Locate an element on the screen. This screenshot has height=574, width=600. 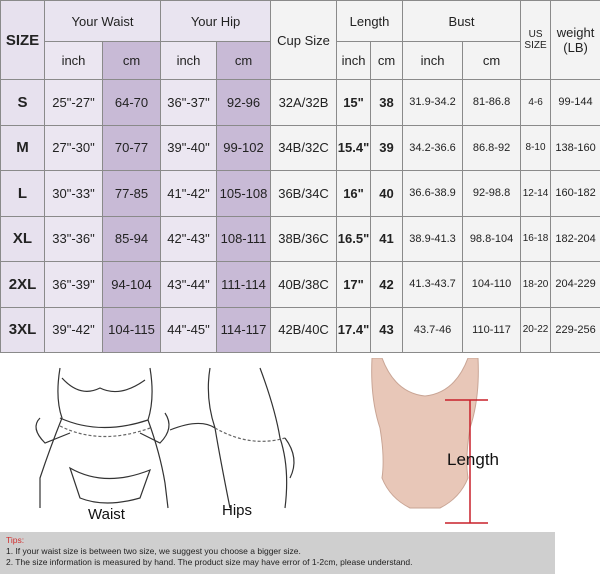
cell-hip-cm: 108-111 is located at coordinates (243, 238).